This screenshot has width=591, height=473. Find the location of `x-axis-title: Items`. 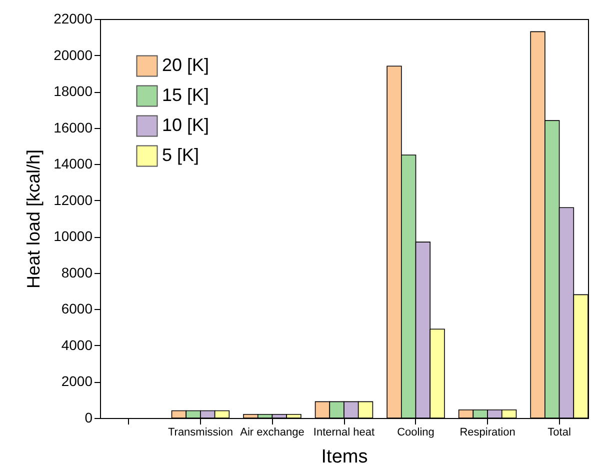

x-axis-title: Items is located at coordinates (344, 457).